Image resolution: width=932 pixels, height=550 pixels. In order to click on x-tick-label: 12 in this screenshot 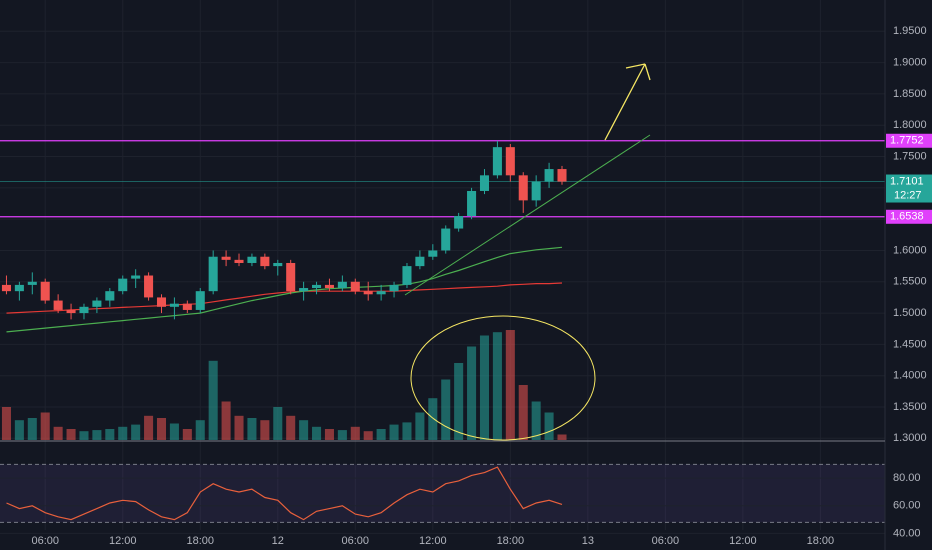, I will do `click(278, 541)`.